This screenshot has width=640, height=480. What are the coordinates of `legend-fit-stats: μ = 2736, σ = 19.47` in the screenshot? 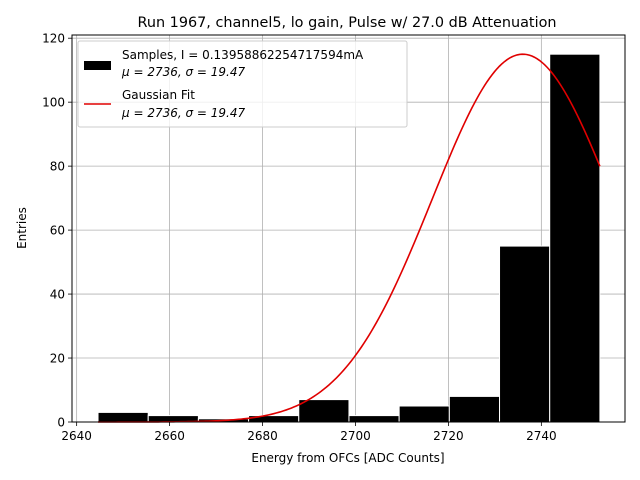 It's located at (183, 113).